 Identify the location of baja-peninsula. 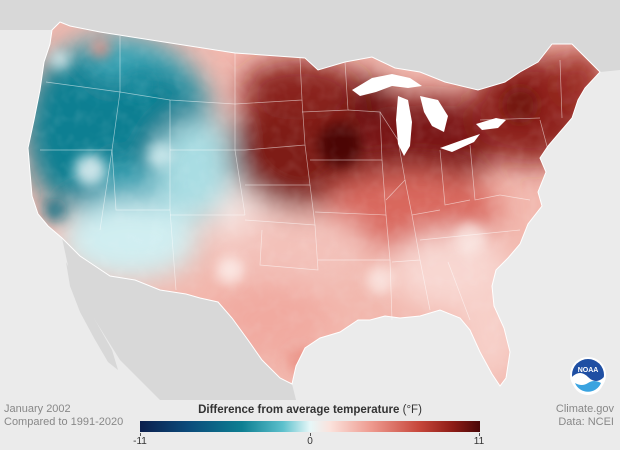
(92, 316).